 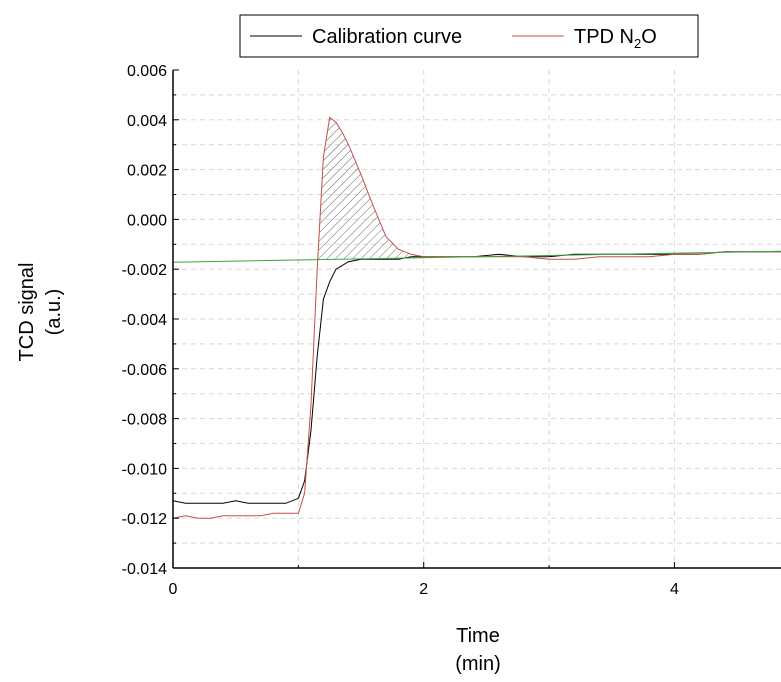 I want to click on legend-label-tpd-prefix: TPD N, so click(x=604, y=37).